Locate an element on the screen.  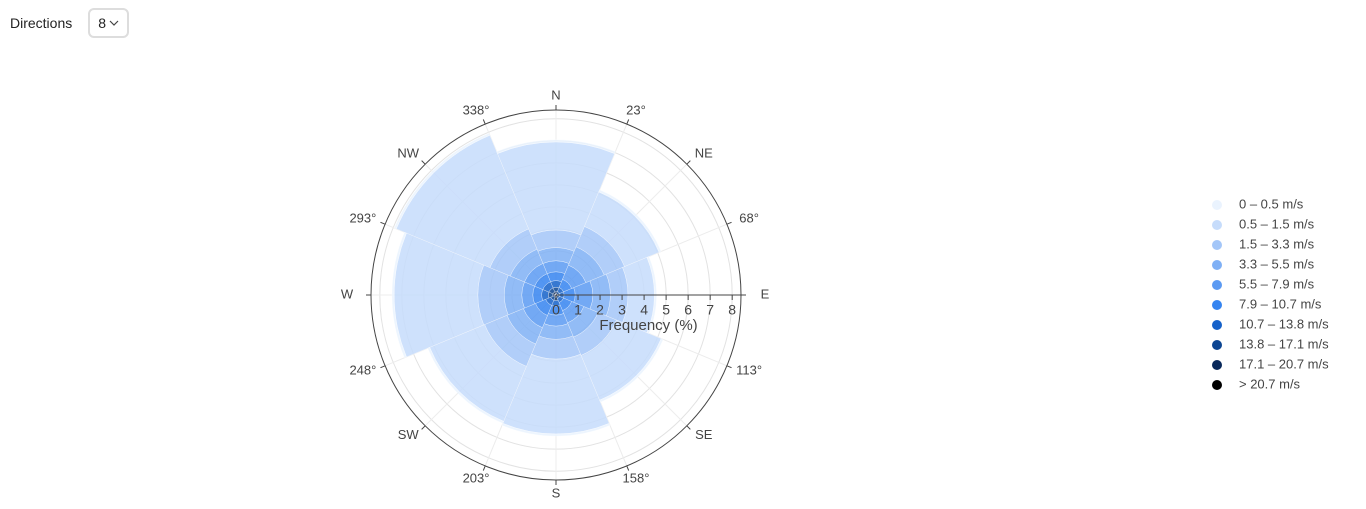
angular-tick-label: NW is located at coordinates (408, 153).